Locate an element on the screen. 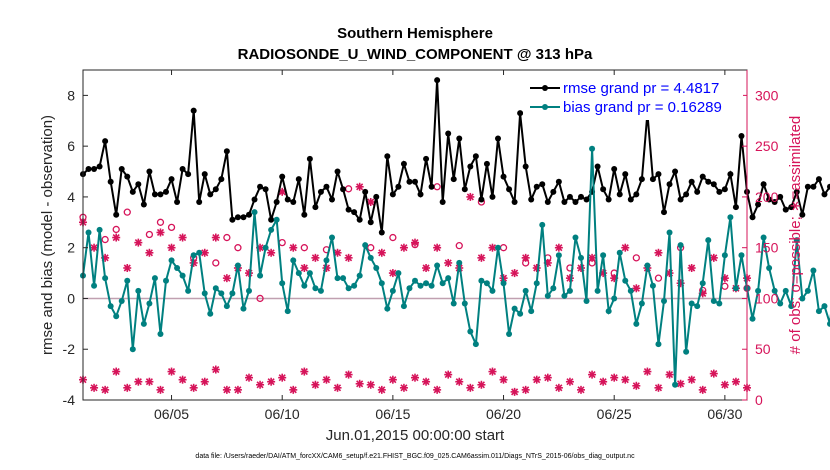 Image resolution: width=830 pixels, height=470 pixels. y-axis-left: -4 -2 0 2 4 6 8 is located at coordinates (75, 247).